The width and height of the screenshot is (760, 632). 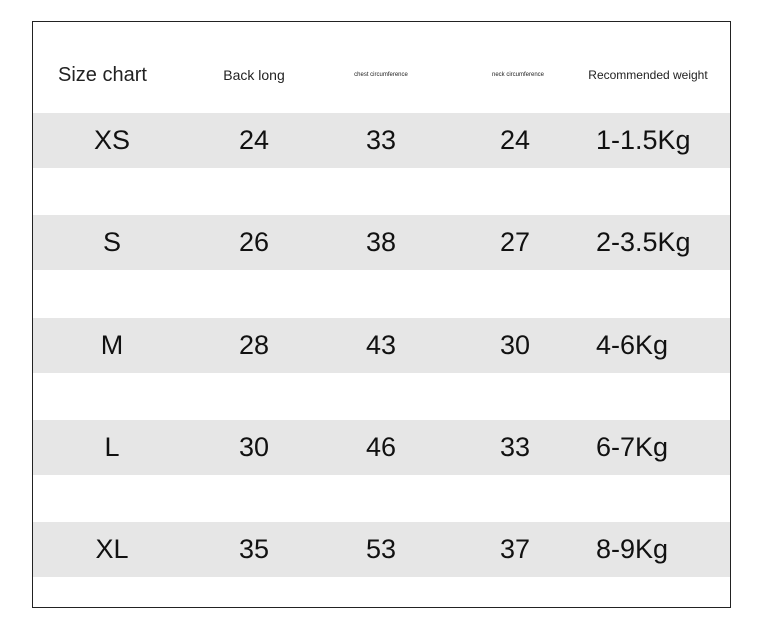 What do you see at coordinates (648, 75) in the screenshot?
I see `header-weight: Recommended weight` at bounding box center [648, 75].